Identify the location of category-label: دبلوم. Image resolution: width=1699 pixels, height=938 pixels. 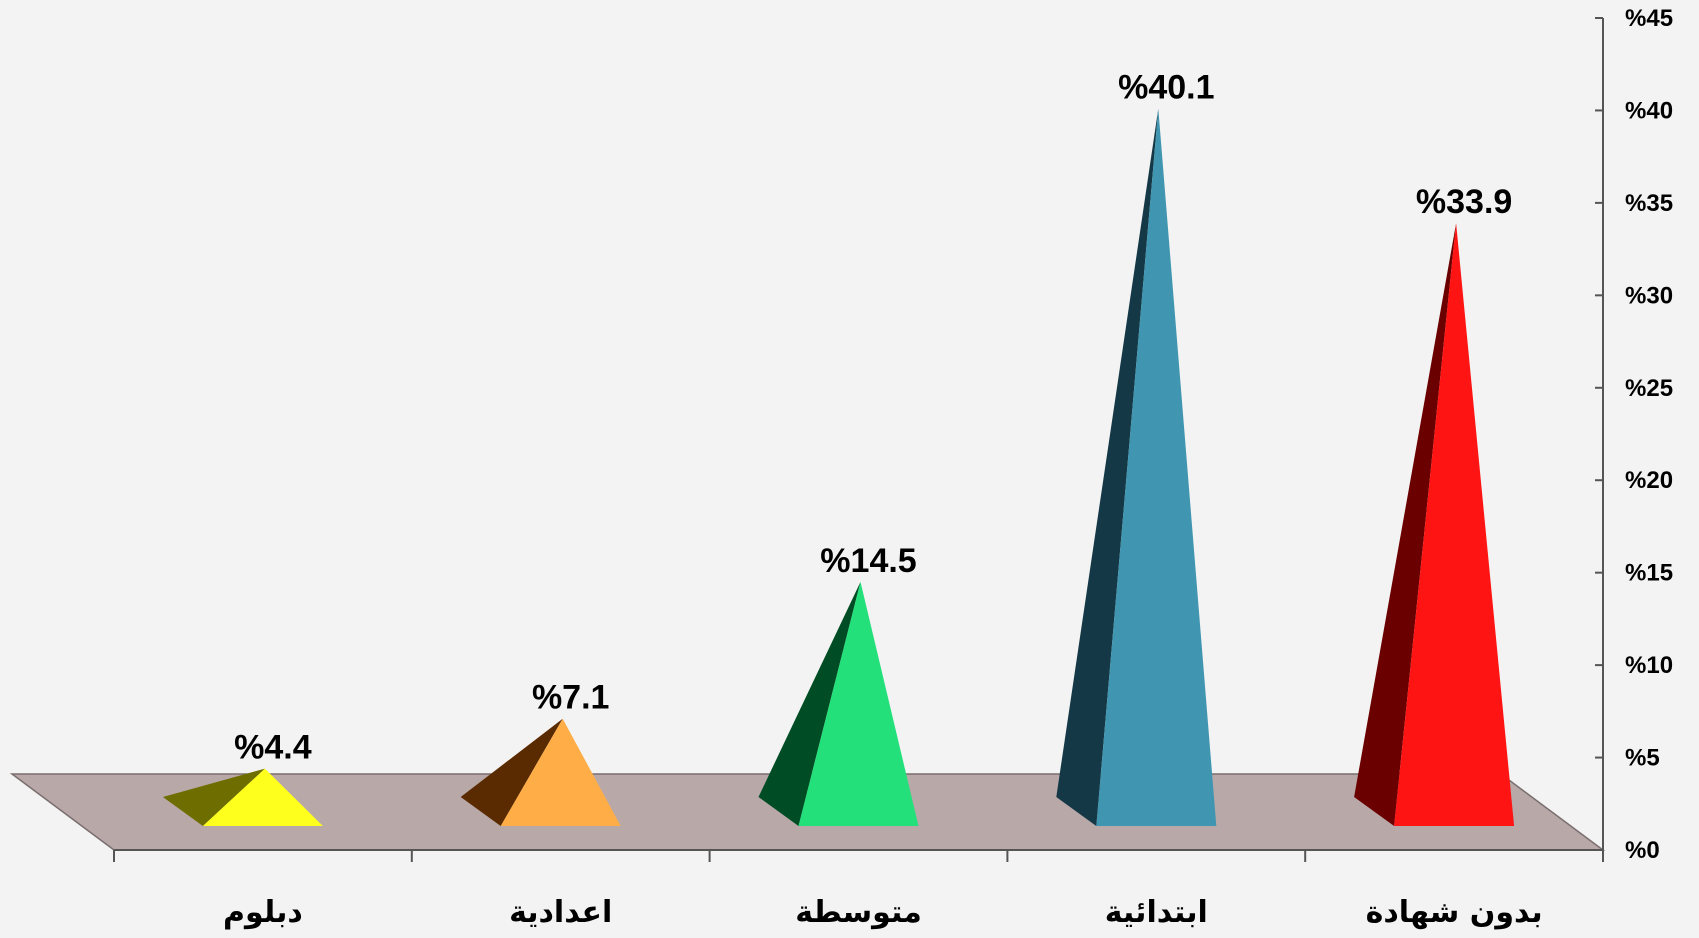
(263, 912).